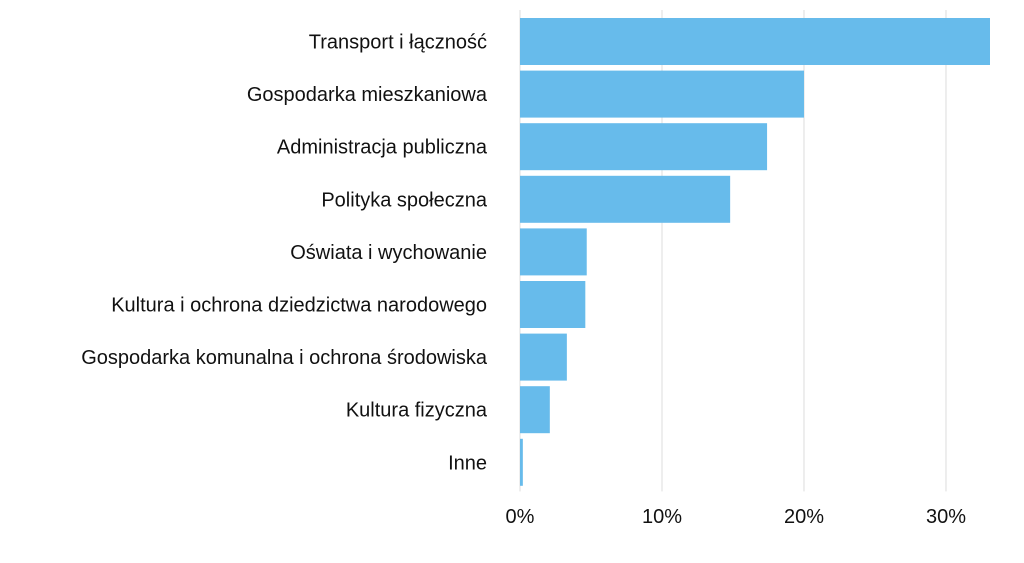 The image size is (1024, 563). Describe the element at coordinates (467, 463) in the screenshot. I see `category-label: Inne` at that location.